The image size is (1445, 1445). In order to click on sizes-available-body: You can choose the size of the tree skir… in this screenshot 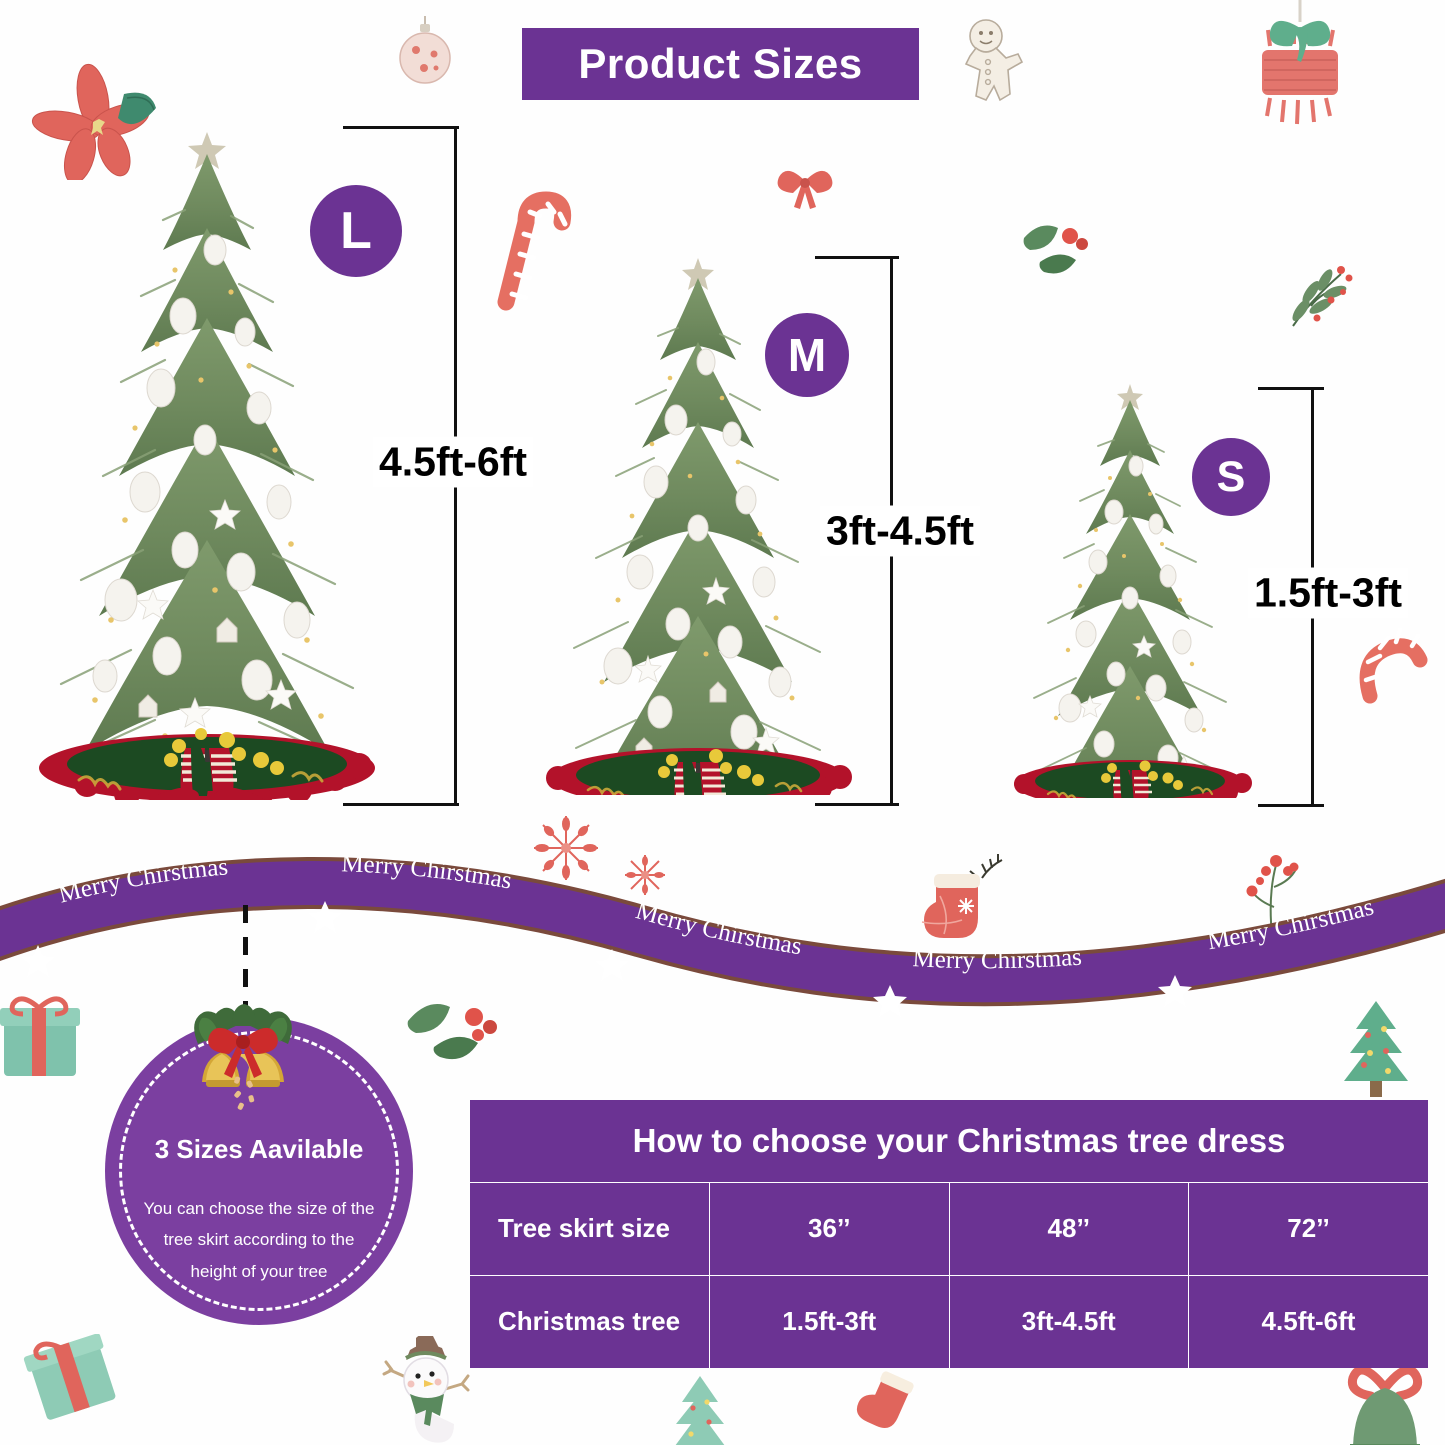, I will do `click(259, 1240)`.